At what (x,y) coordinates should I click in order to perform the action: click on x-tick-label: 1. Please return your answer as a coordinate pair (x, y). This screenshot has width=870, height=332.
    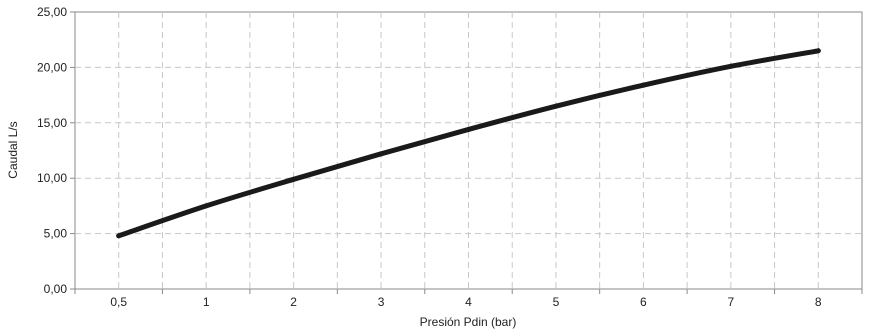
    Looking at the image, I should click on (206, 302).